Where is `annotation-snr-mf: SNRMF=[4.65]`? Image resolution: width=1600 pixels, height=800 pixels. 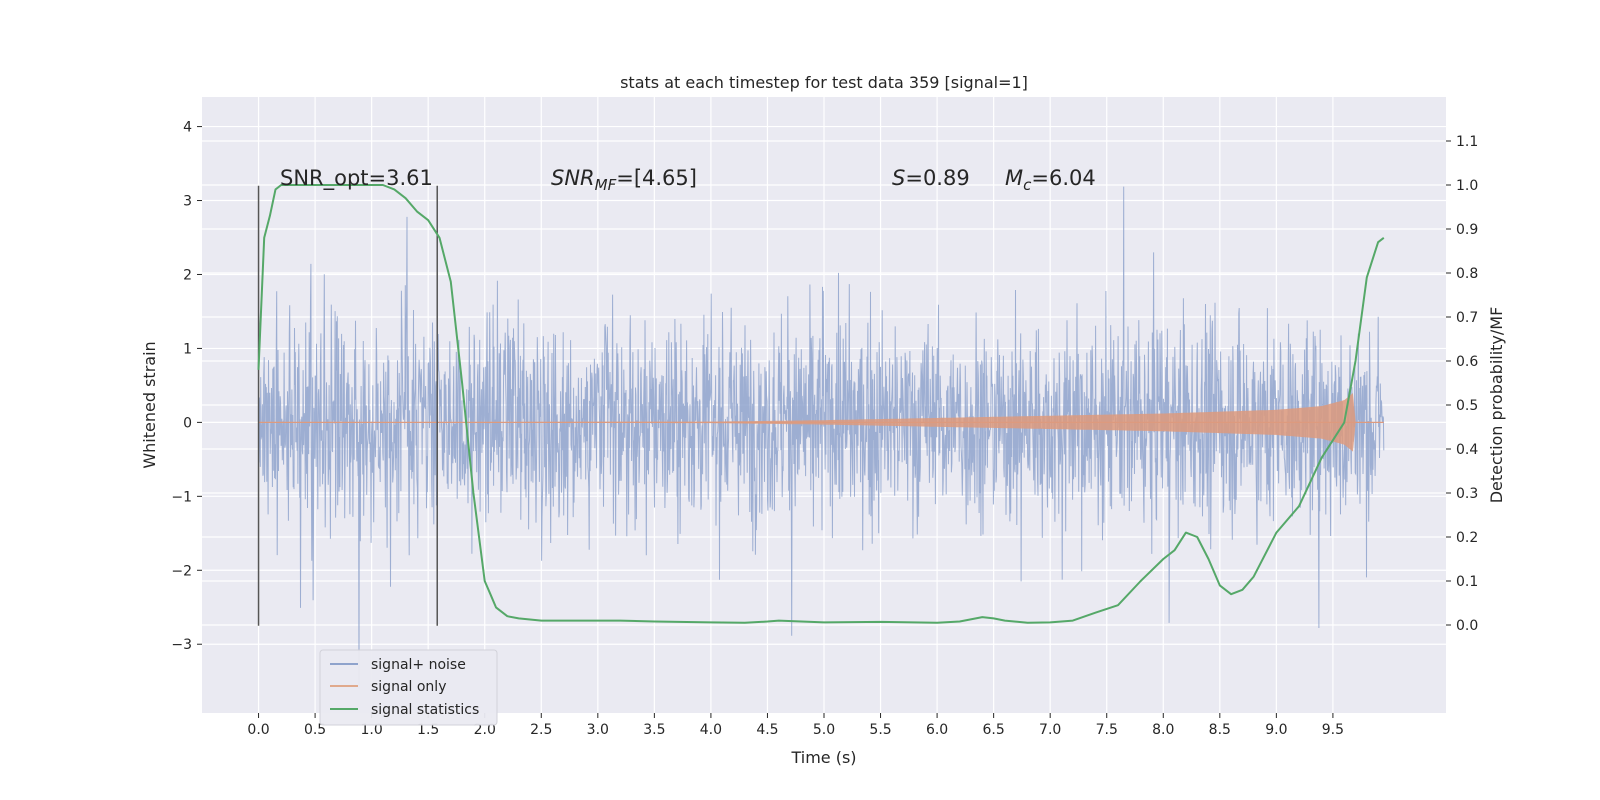
annotation-snr-mf: SNRMF=[4.65] is located at coordinates (624, 180).